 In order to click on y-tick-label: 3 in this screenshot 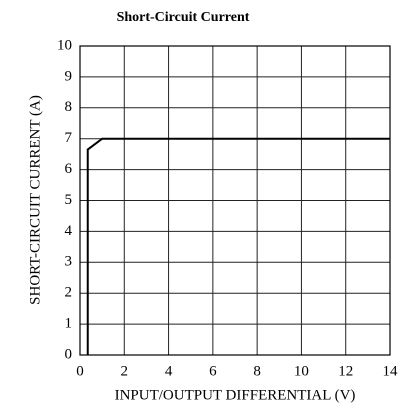, I will do `click(69, 262)`.